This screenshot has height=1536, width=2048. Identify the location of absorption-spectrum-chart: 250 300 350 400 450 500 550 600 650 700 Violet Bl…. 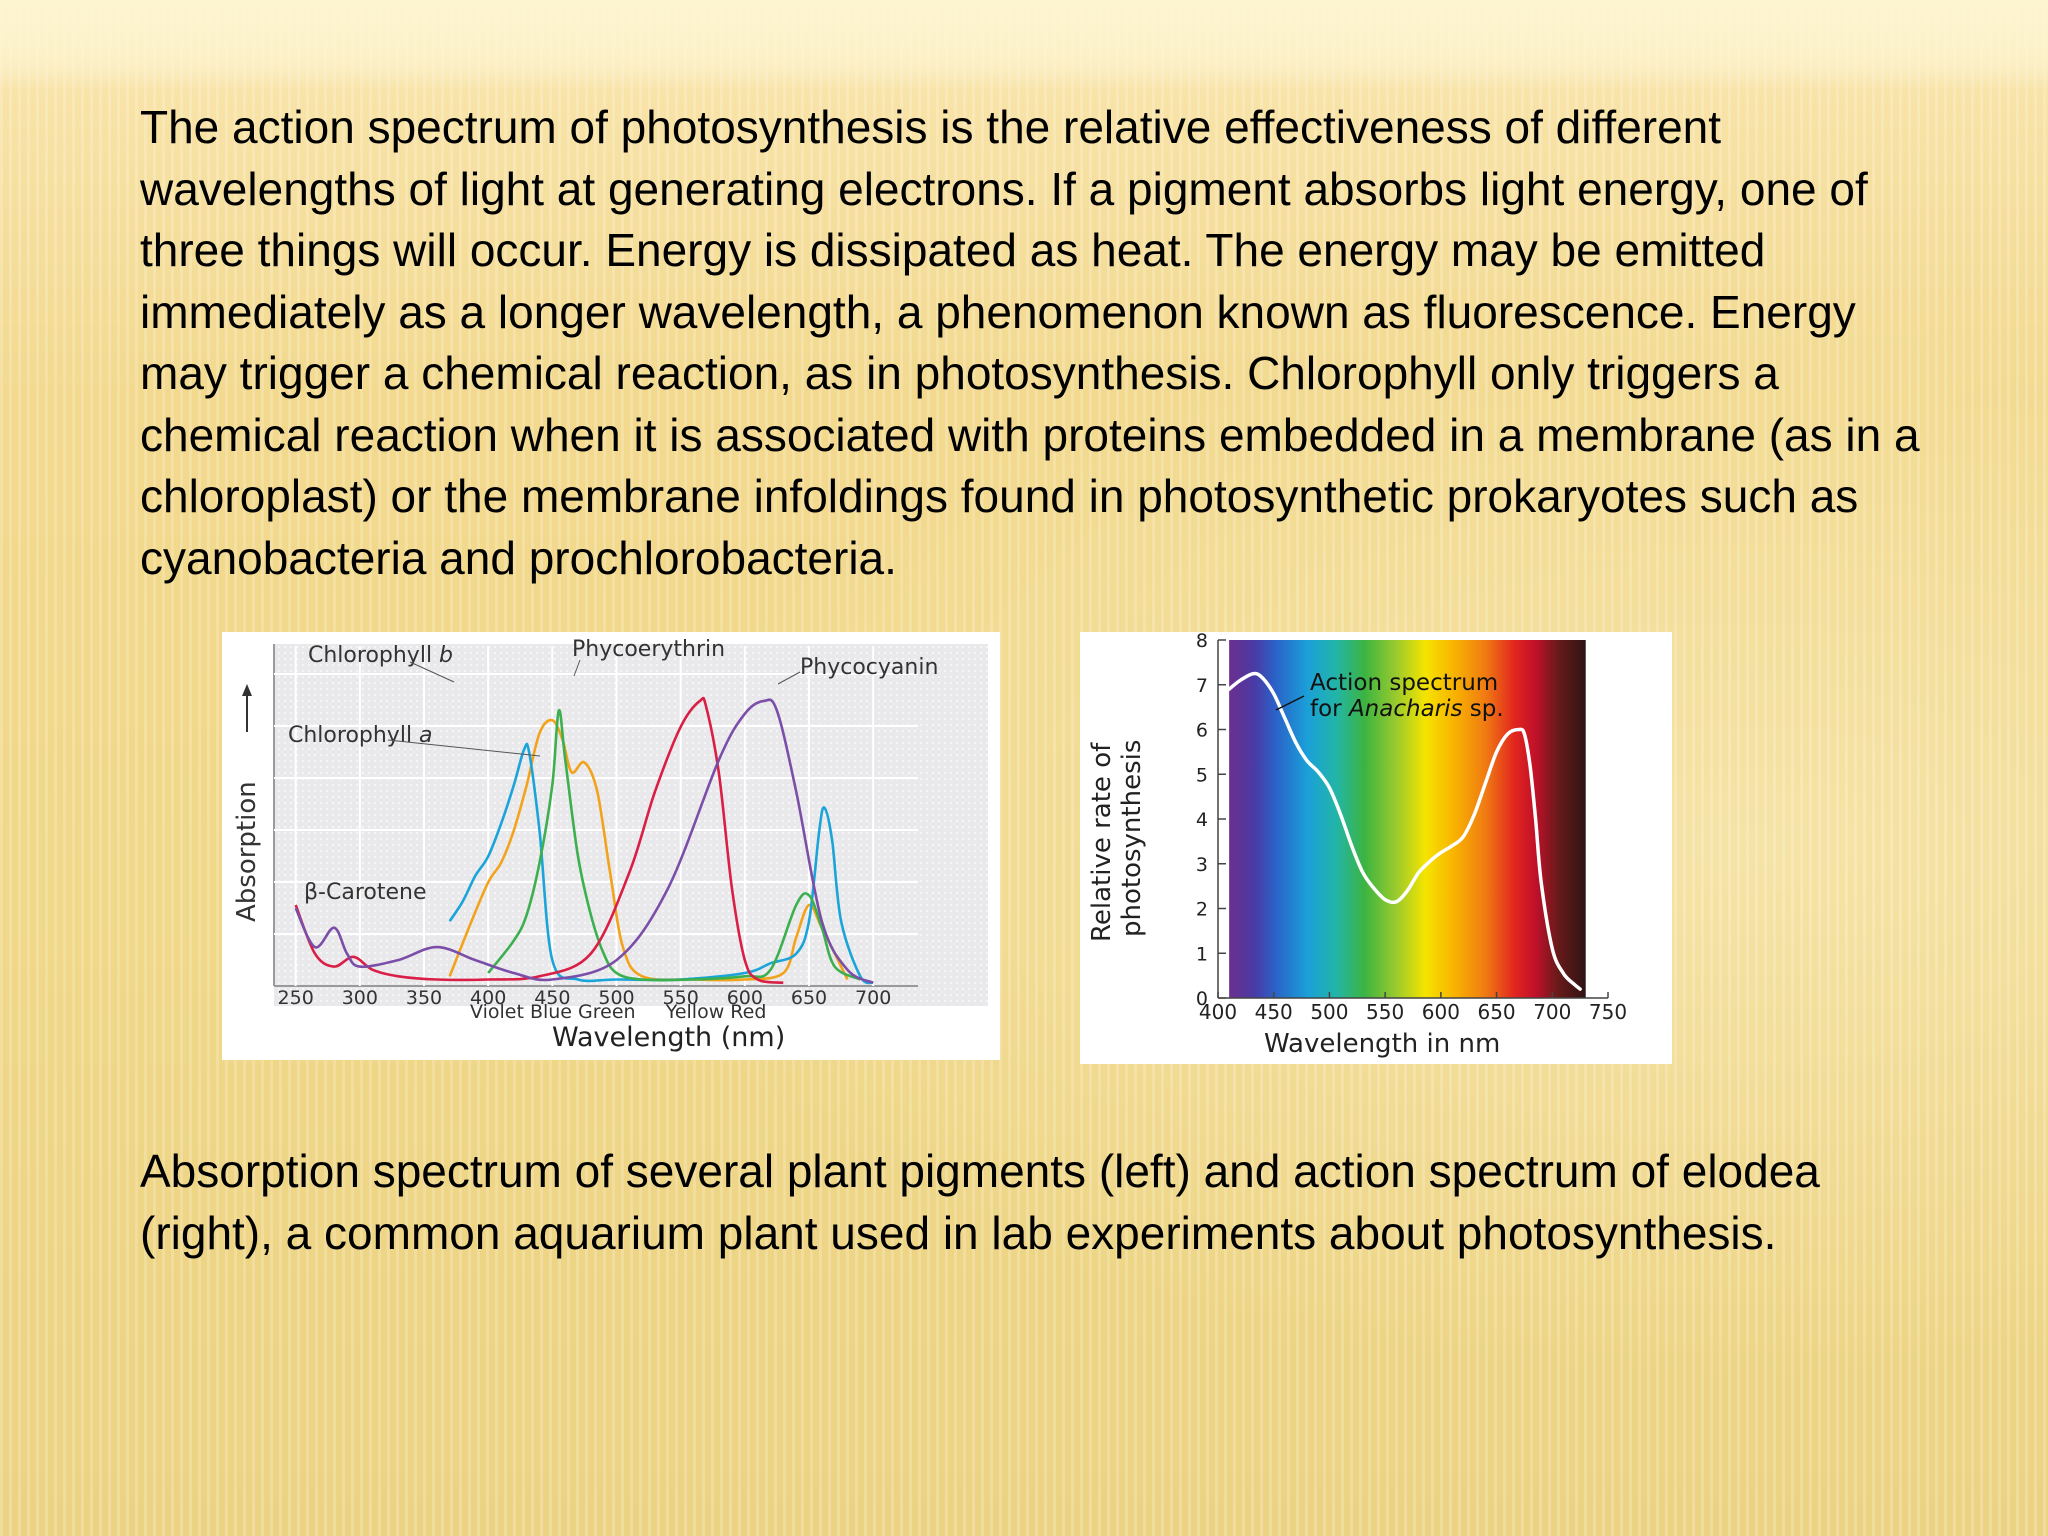
(611, 846).